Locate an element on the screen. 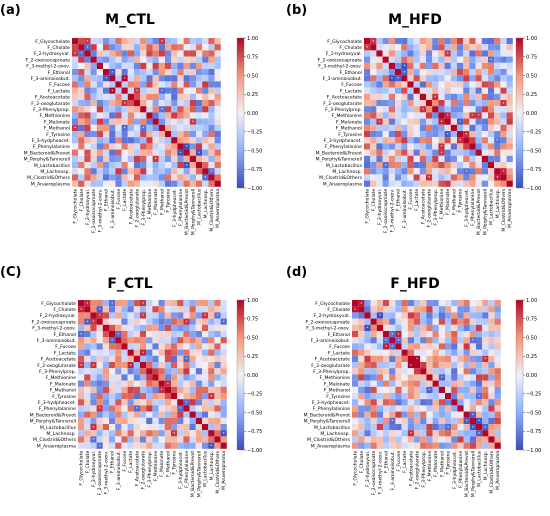  x-tick-label: F_Acetoacetate is located at coordinates (411, 469).